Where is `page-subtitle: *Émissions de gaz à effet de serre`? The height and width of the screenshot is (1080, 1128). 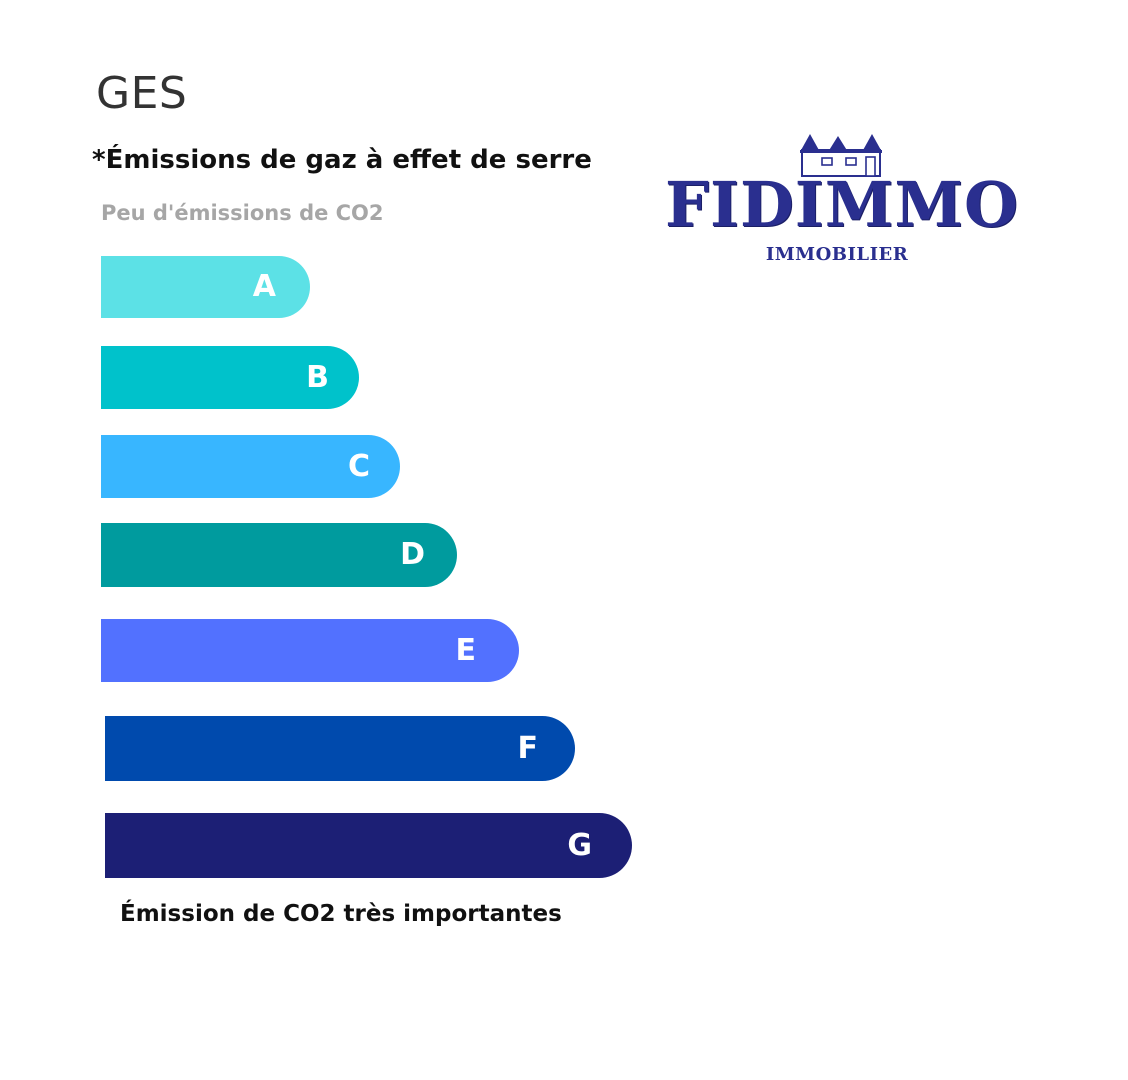 page-subtitle: *Émissions de gaz à effet de serre is located at coordinates (342, 160).